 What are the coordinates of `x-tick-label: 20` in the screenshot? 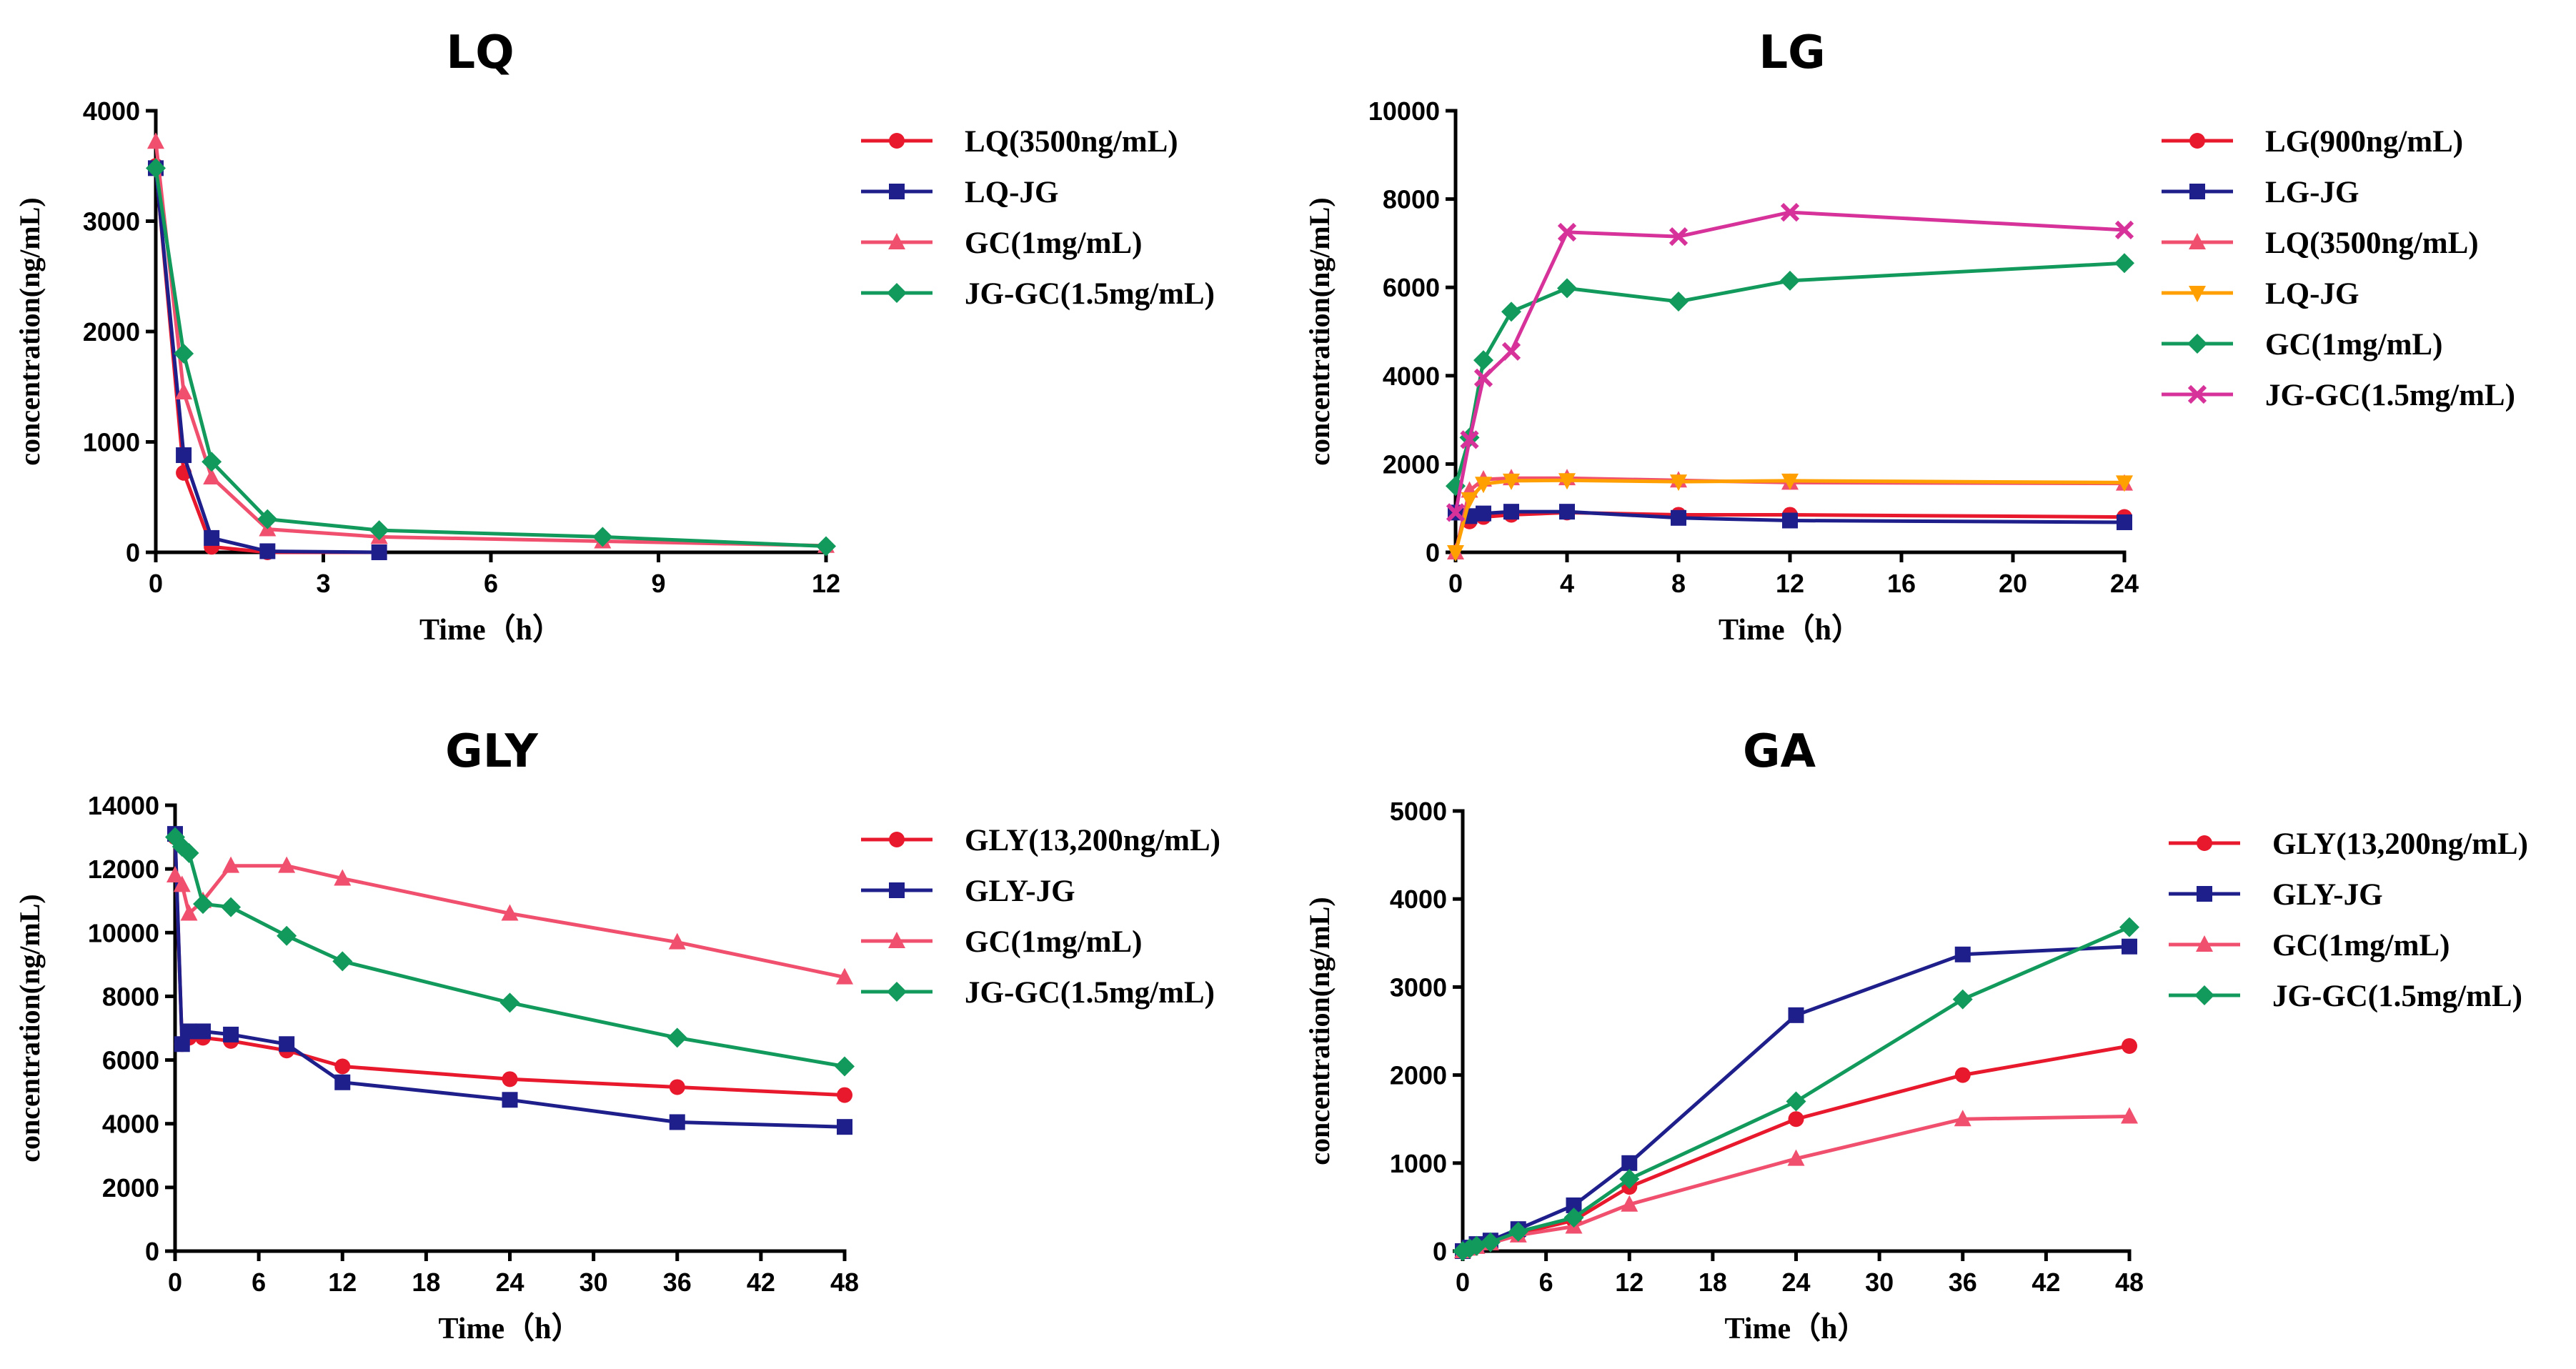 It's located at (2013, 583).